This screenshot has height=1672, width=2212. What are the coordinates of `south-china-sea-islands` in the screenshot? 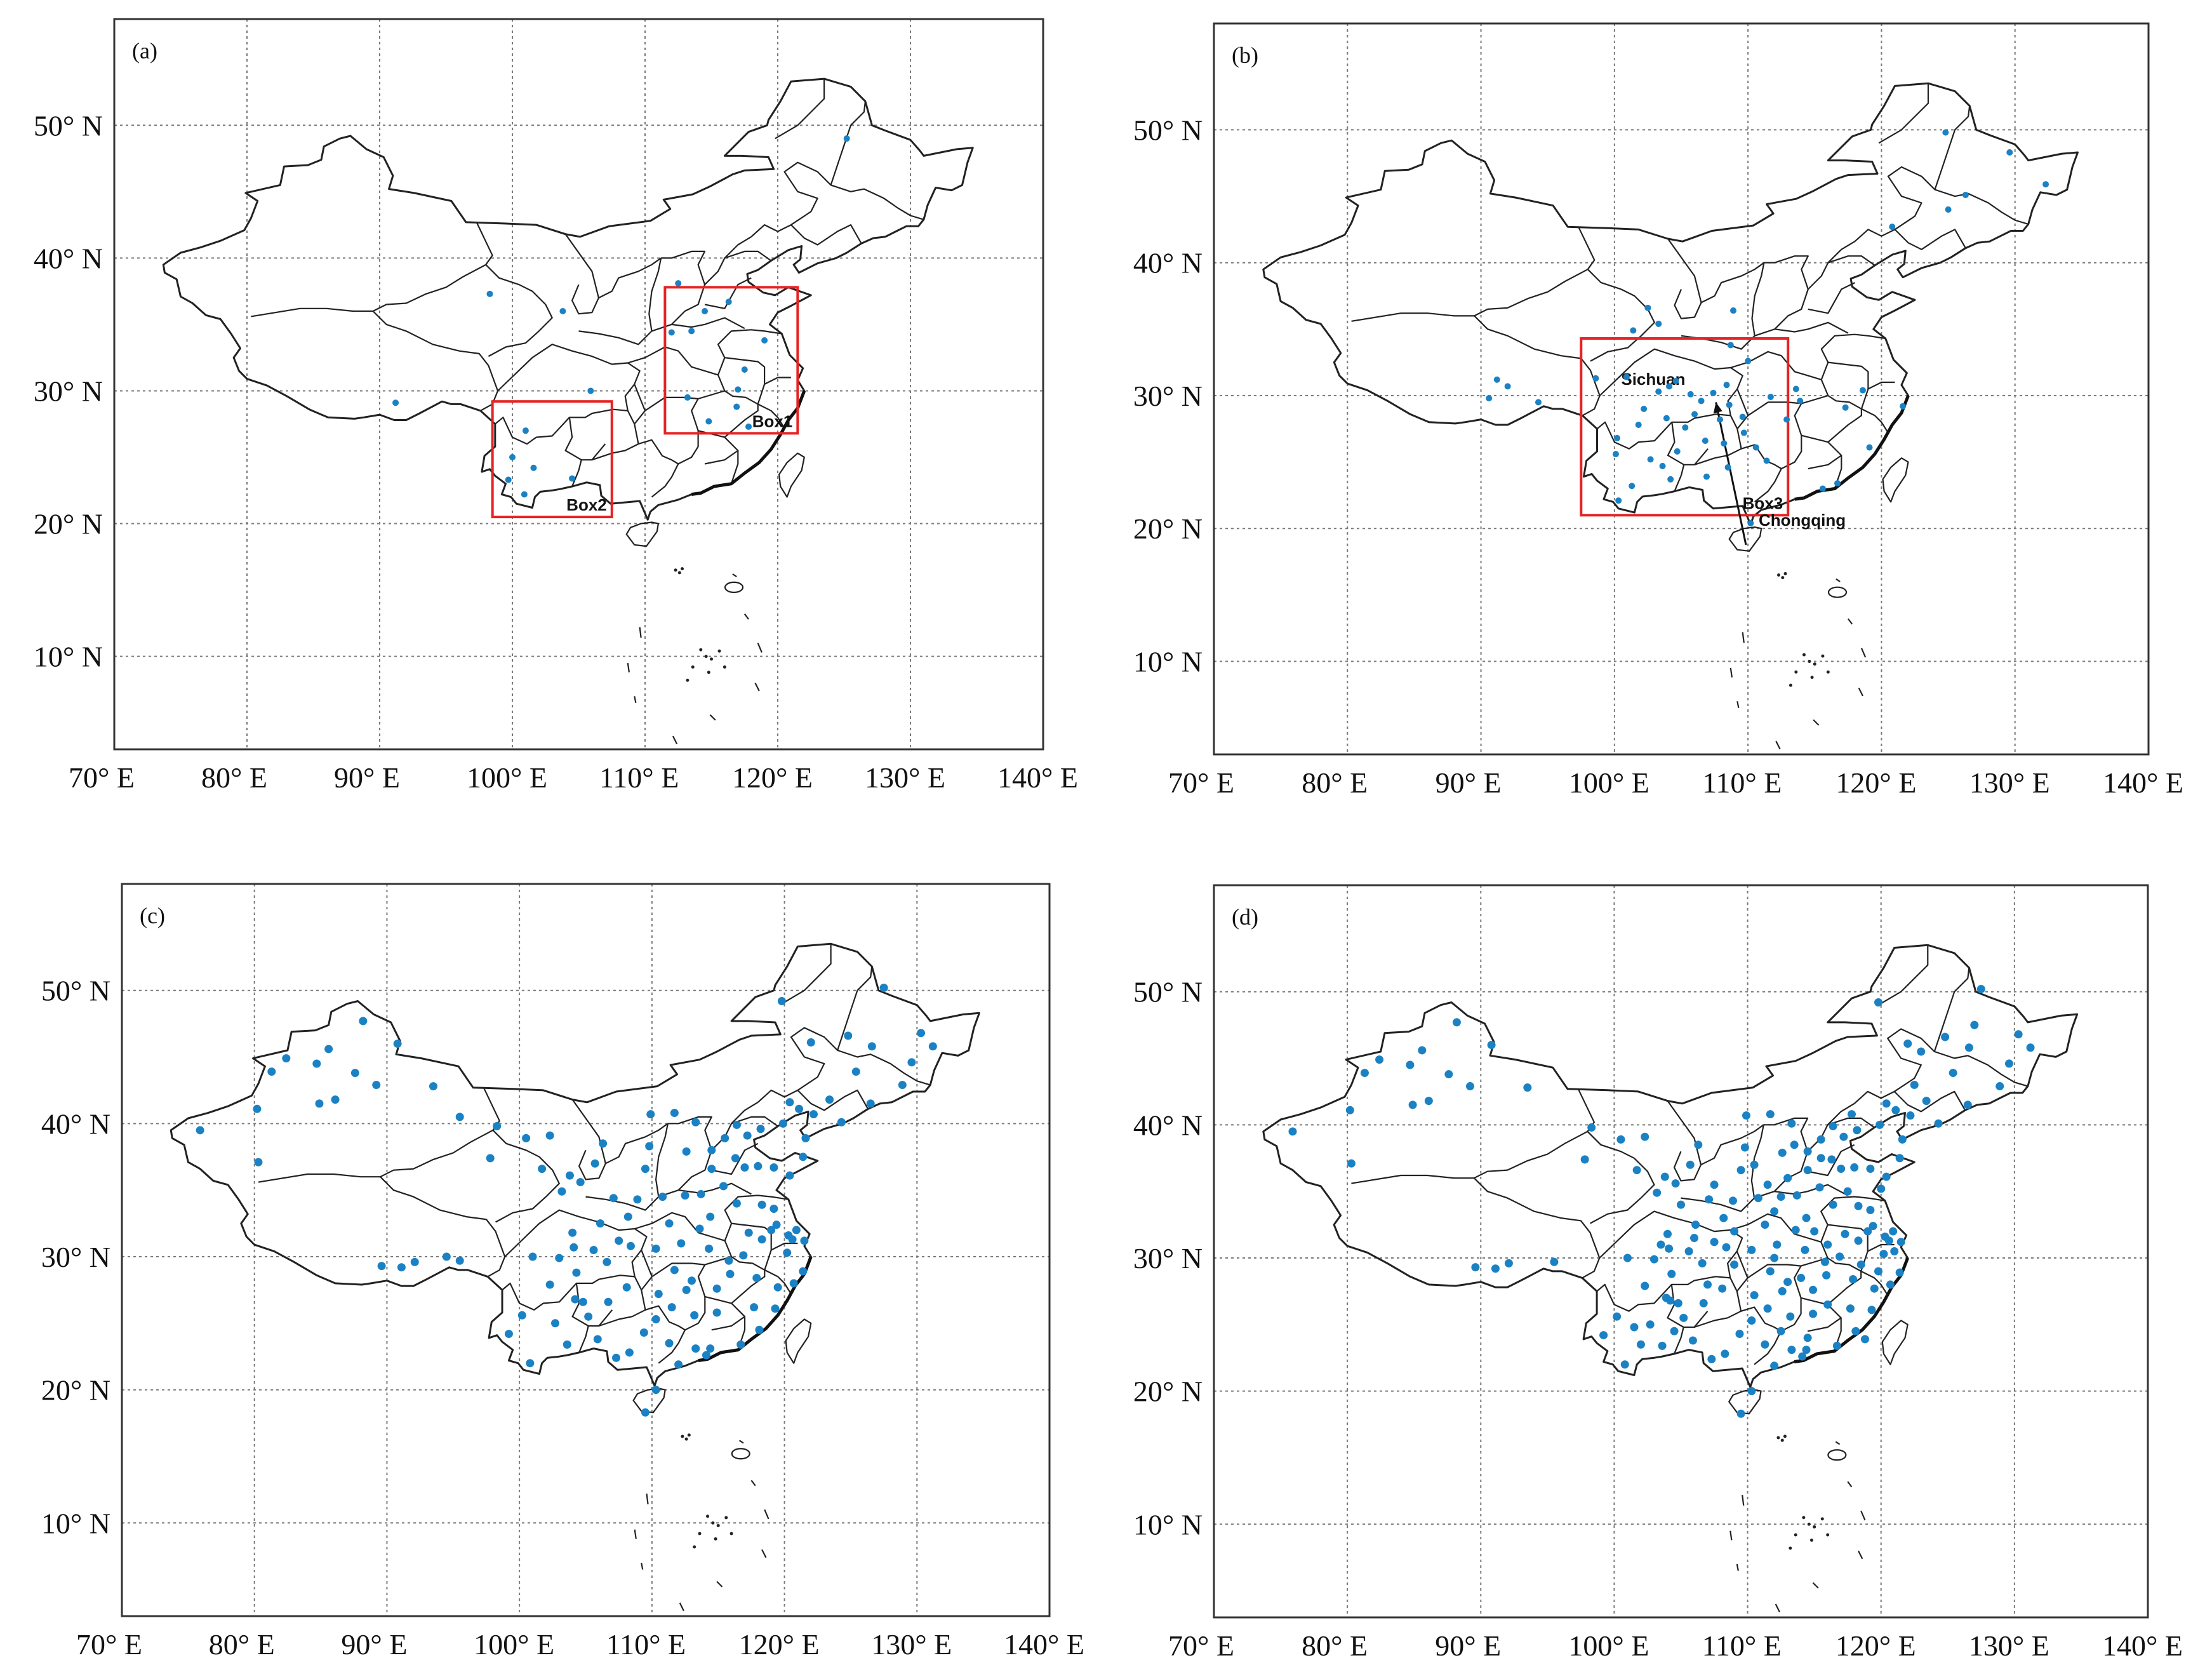 It's located at (702, 1522).